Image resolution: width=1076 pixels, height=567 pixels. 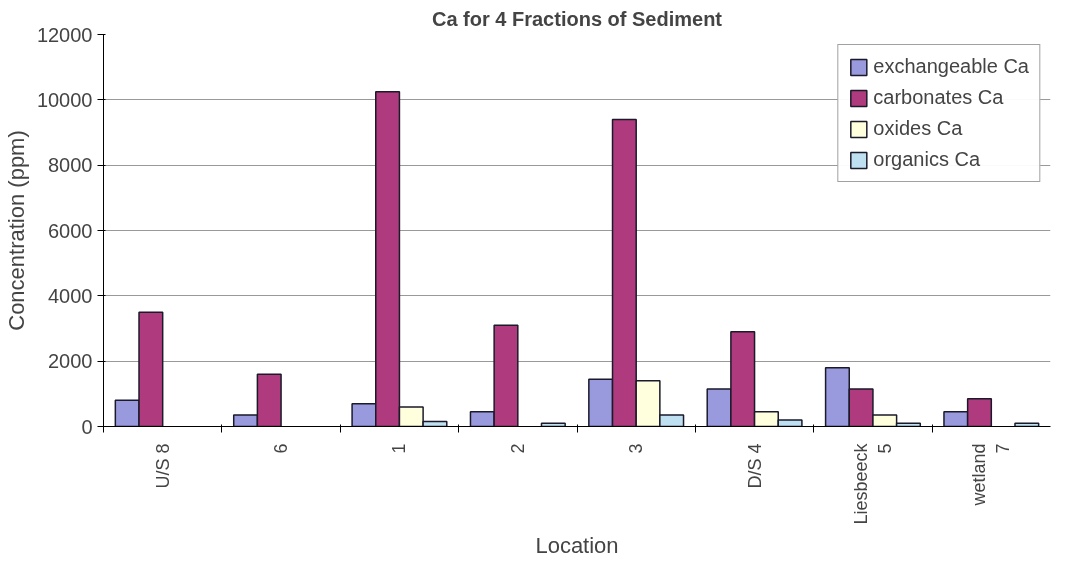 What do you see at coordinates (64, 99) in the screenshot?
I see `y-tick-label: 10000` at bounding box center [64, 99].